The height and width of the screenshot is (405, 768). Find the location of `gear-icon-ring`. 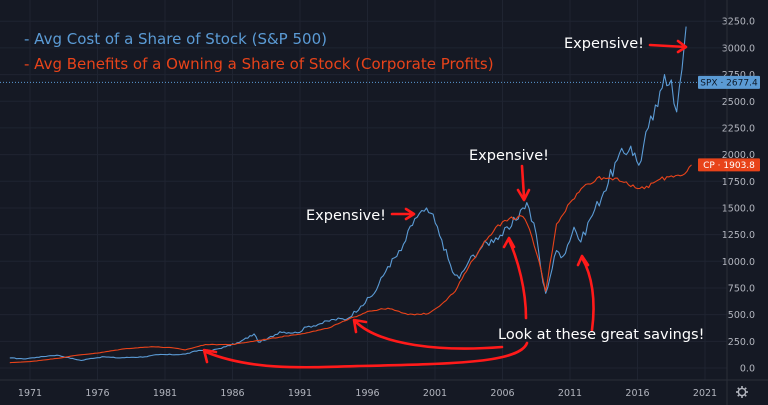

gear-icon-ring is located at coordinates (742, 392).